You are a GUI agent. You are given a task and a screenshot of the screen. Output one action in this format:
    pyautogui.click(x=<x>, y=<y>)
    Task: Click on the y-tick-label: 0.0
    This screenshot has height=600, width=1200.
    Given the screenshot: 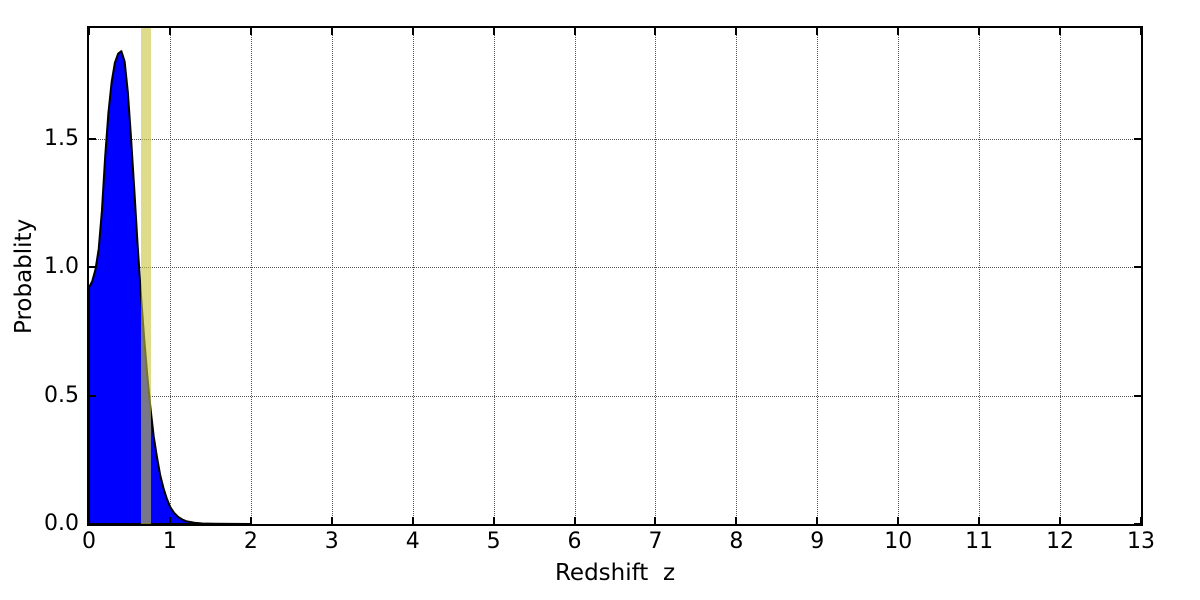 What is the action you would take?
    pyautogui.click(x=61, y=523)
    